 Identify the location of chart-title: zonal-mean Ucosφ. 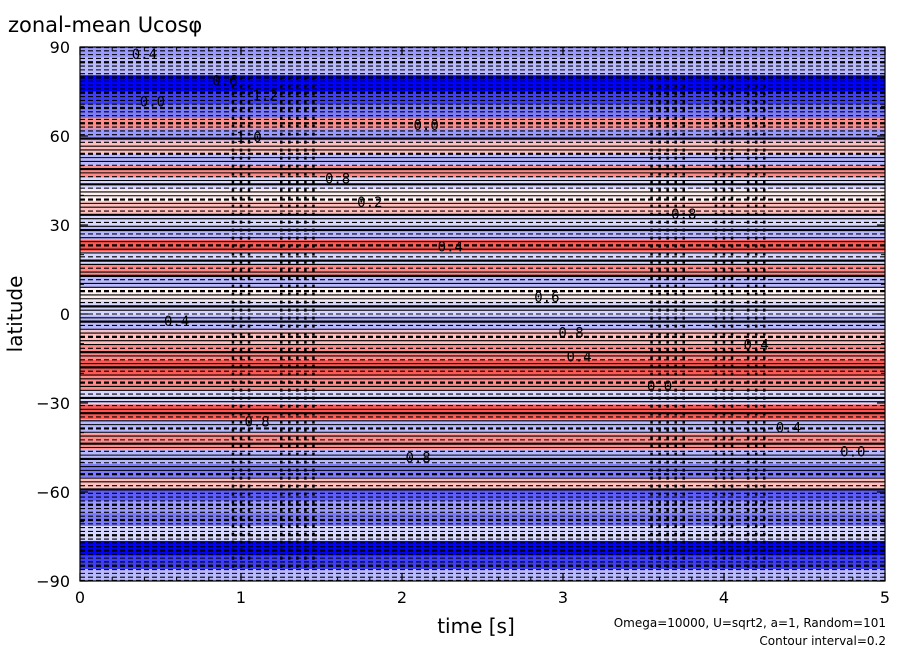
(105, 25).